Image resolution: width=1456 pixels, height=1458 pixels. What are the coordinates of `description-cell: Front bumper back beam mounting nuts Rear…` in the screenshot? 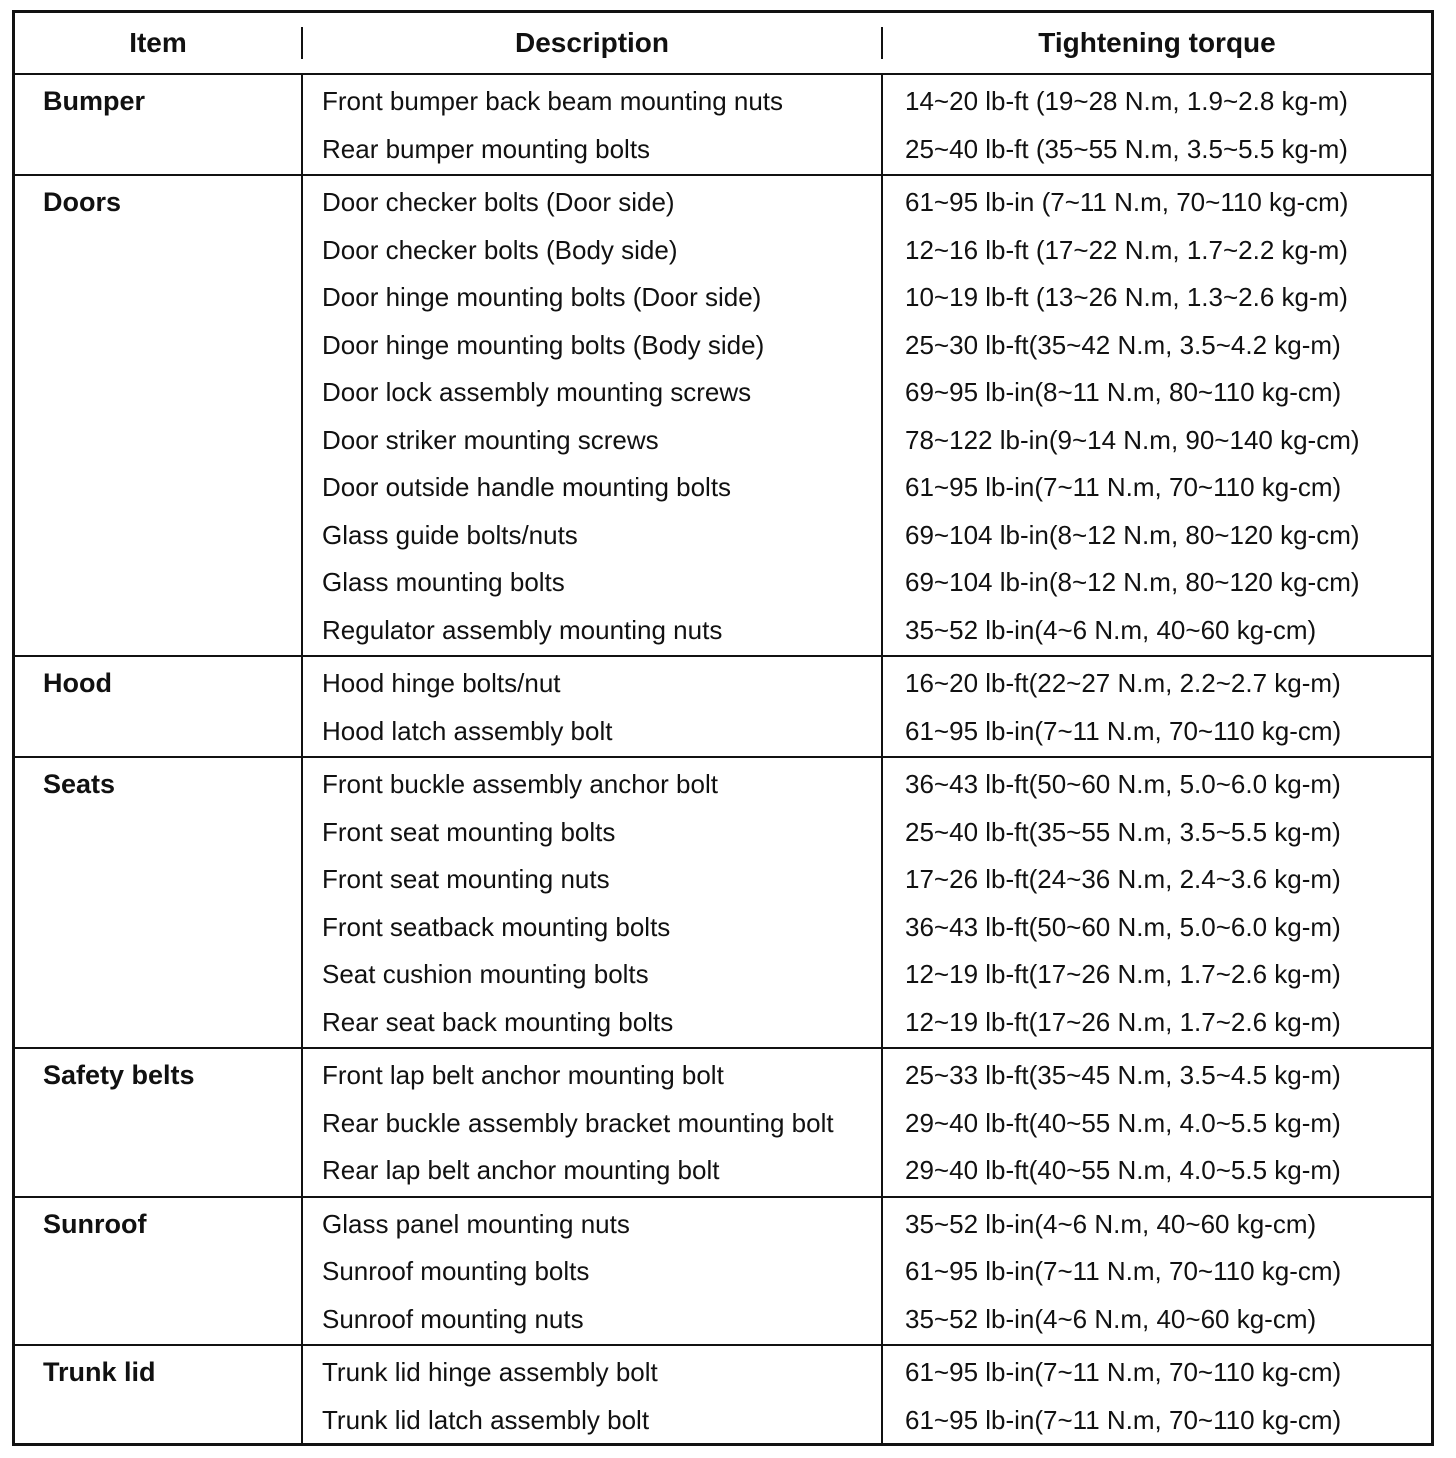 It's located at (593, 124).